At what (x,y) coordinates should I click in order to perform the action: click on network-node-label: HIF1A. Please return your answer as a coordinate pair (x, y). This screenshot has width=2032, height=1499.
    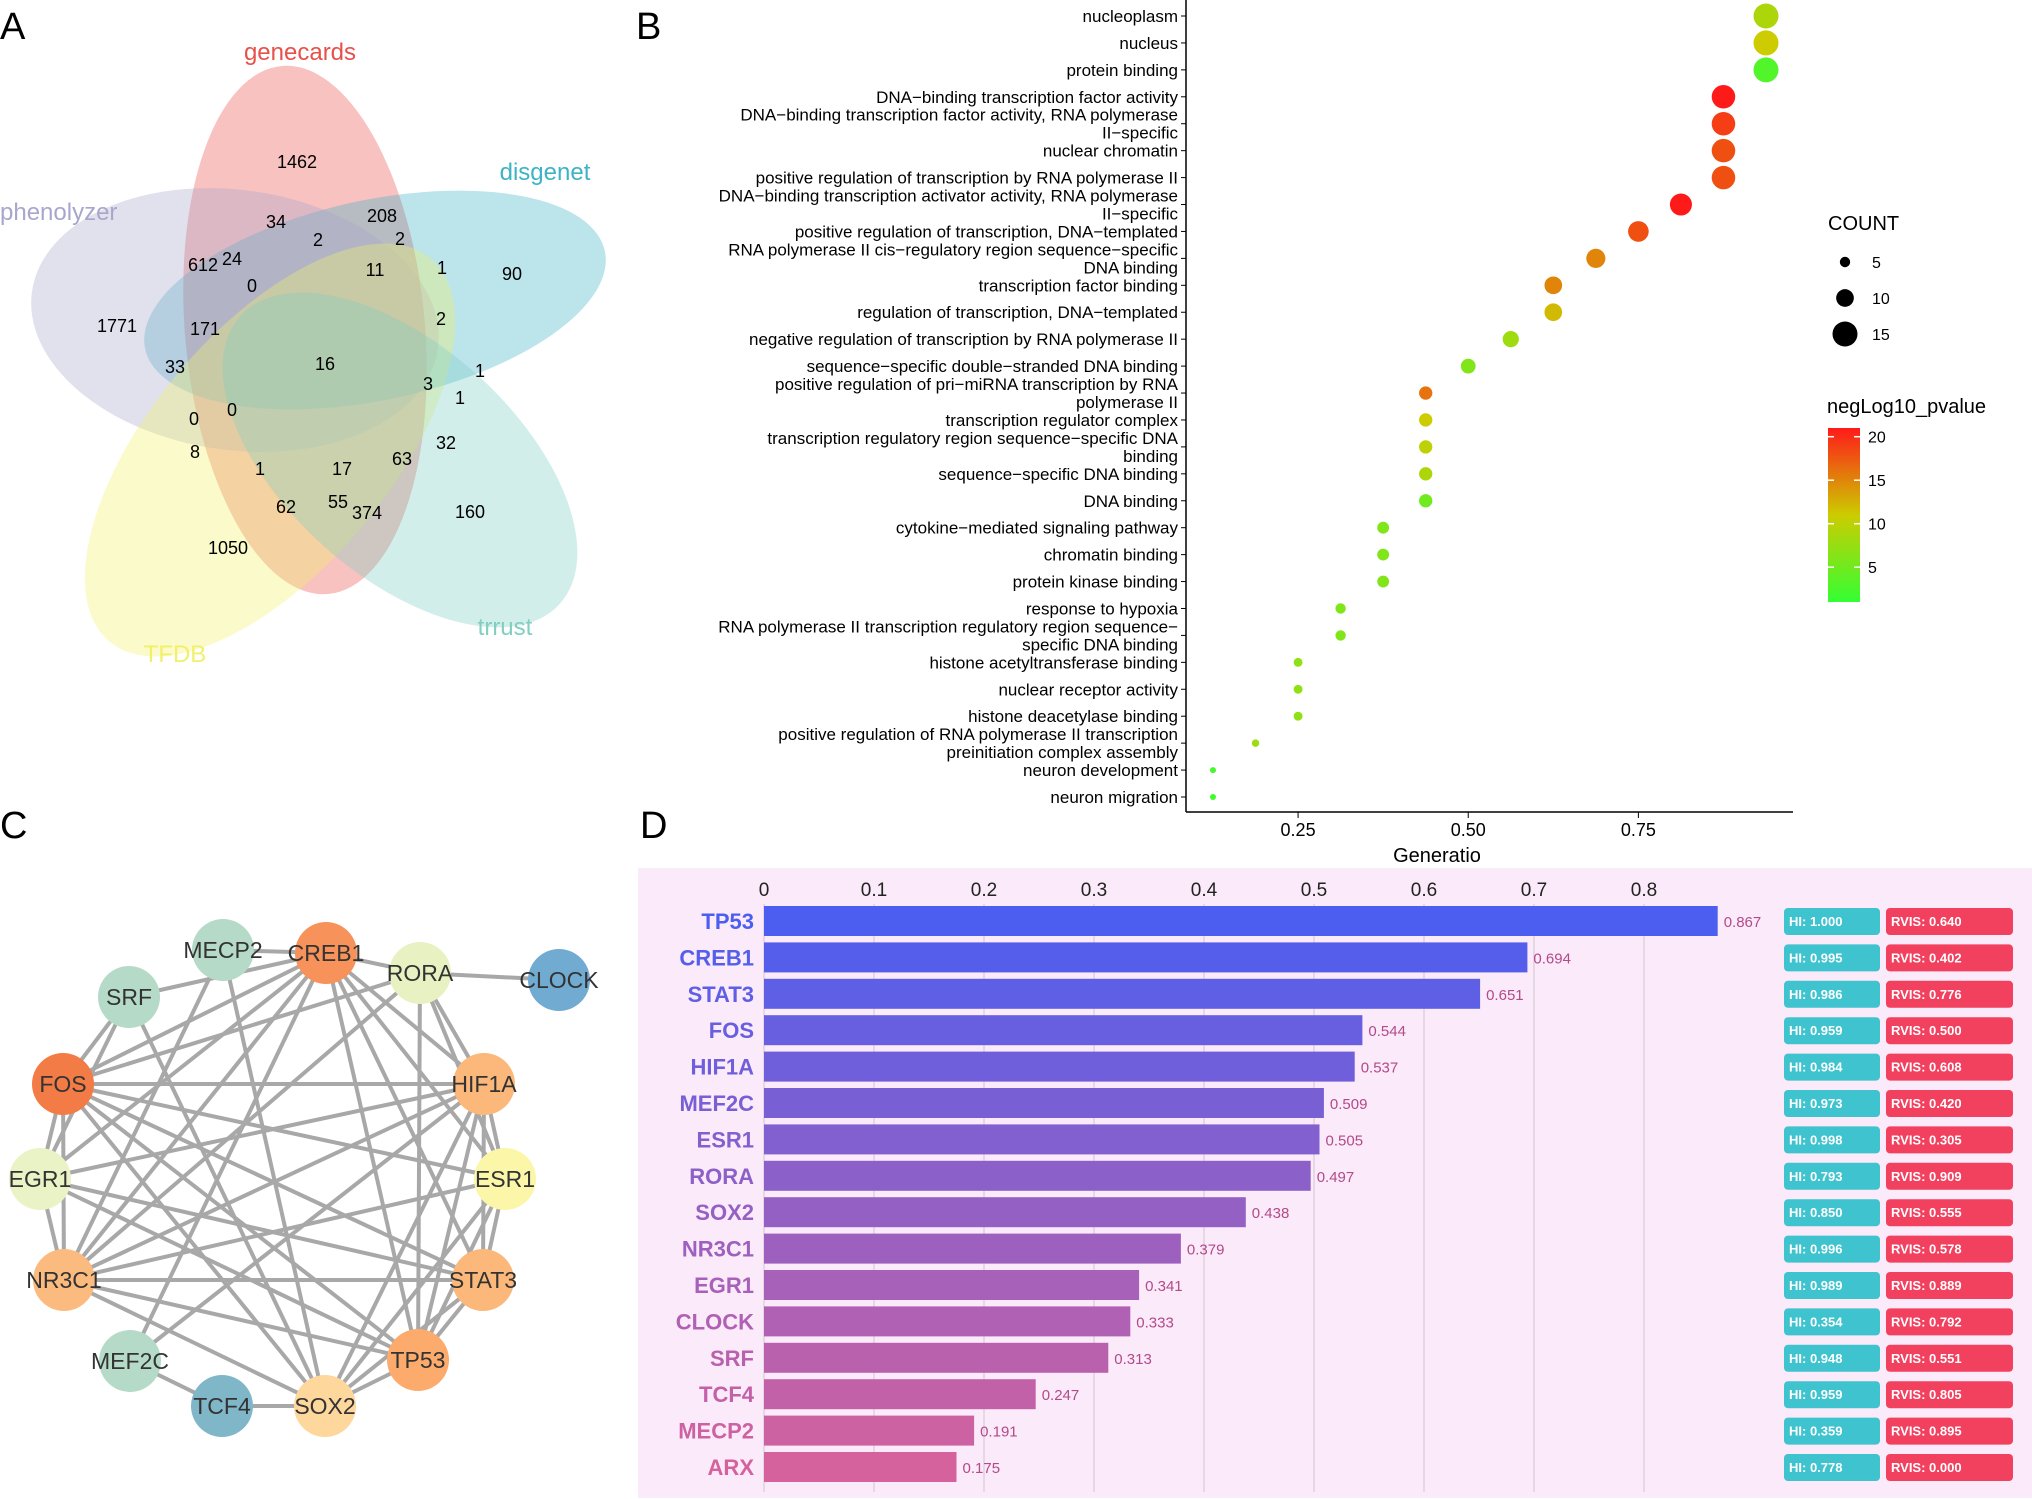
    Looking at the image, I should click on (484, 1084).